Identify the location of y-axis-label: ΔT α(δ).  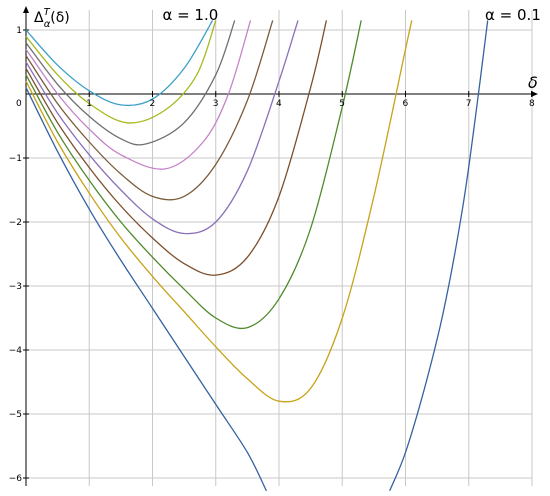
(52, 18).